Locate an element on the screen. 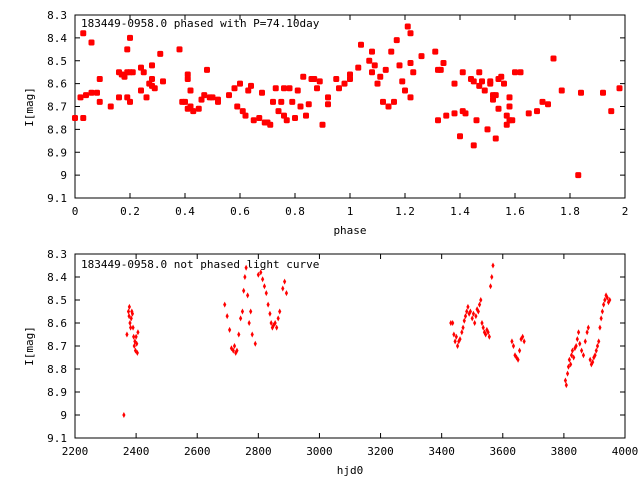 The image size is (640, 484). x-tick-label: 0 is located at coordinates (75, 211).